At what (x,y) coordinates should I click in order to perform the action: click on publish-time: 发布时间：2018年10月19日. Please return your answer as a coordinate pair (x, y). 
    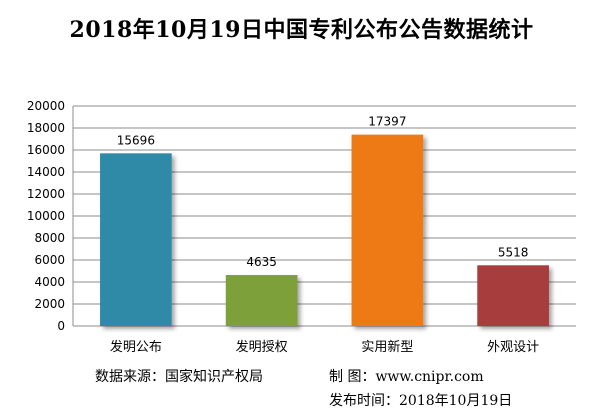
    Looking at the image, I should click on (421, 401).